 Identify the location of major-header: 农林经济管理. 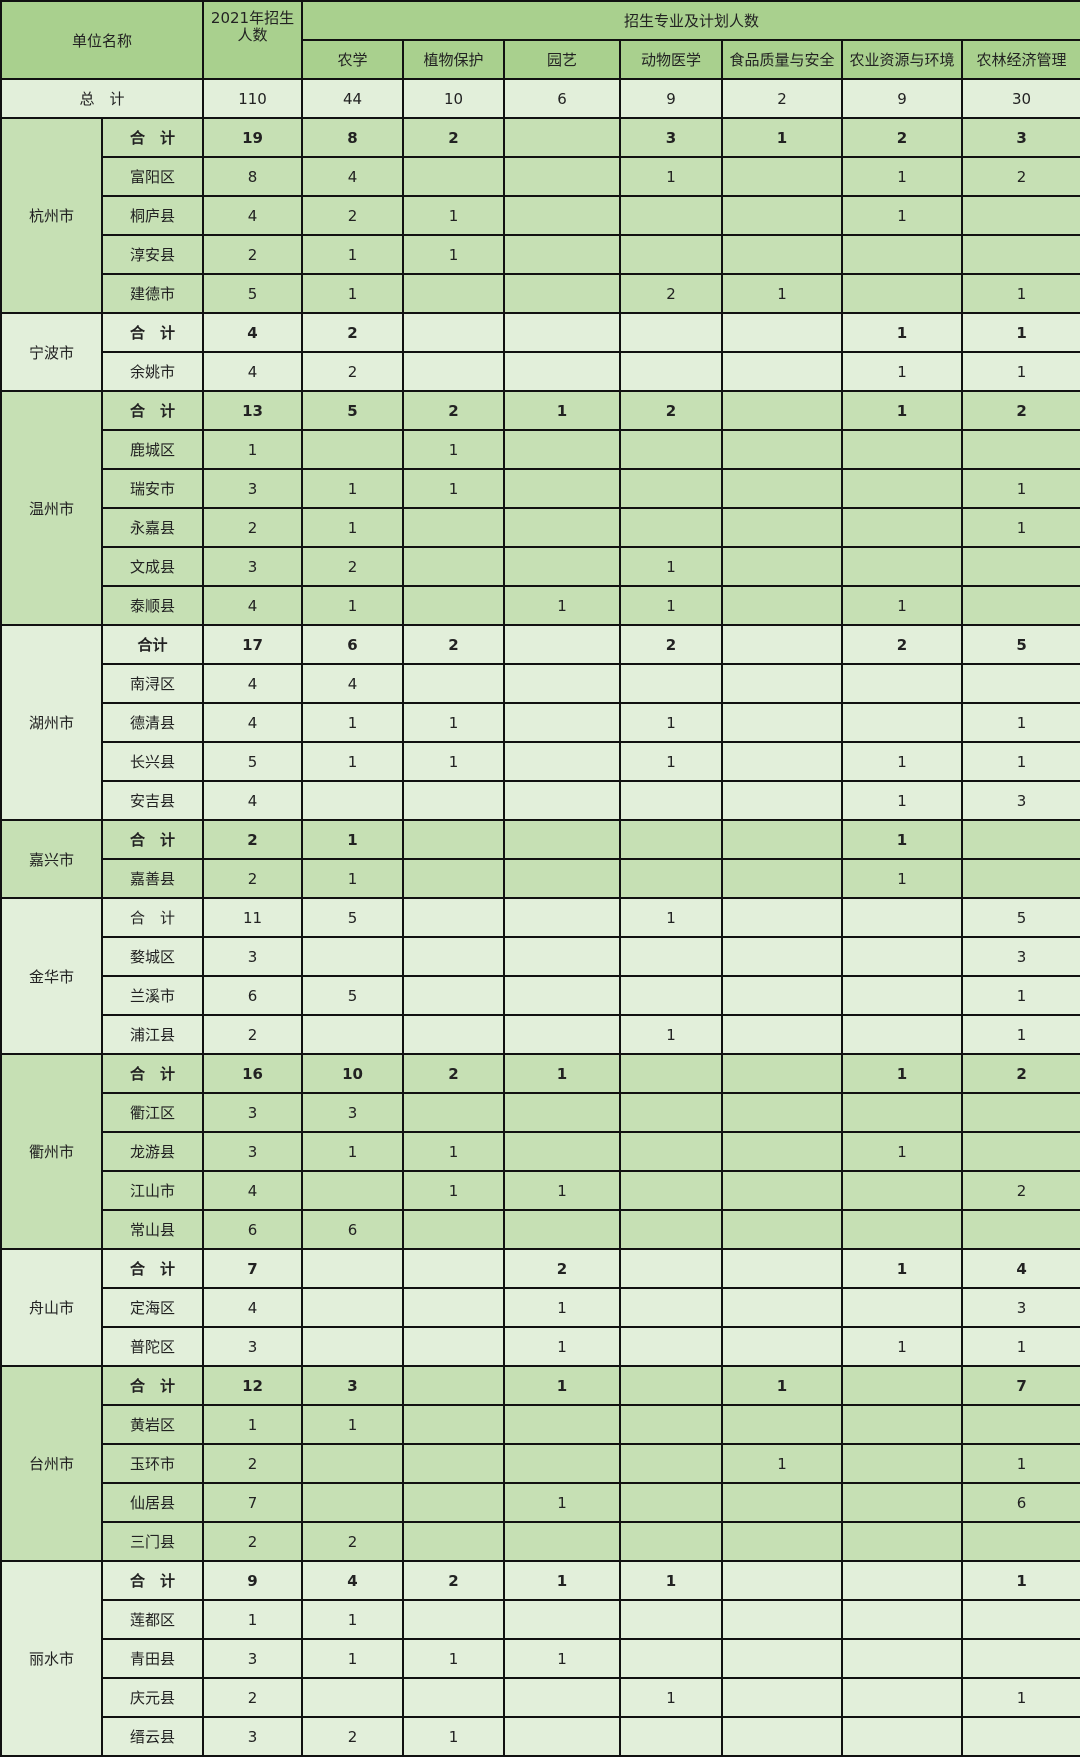
(1020, 59).